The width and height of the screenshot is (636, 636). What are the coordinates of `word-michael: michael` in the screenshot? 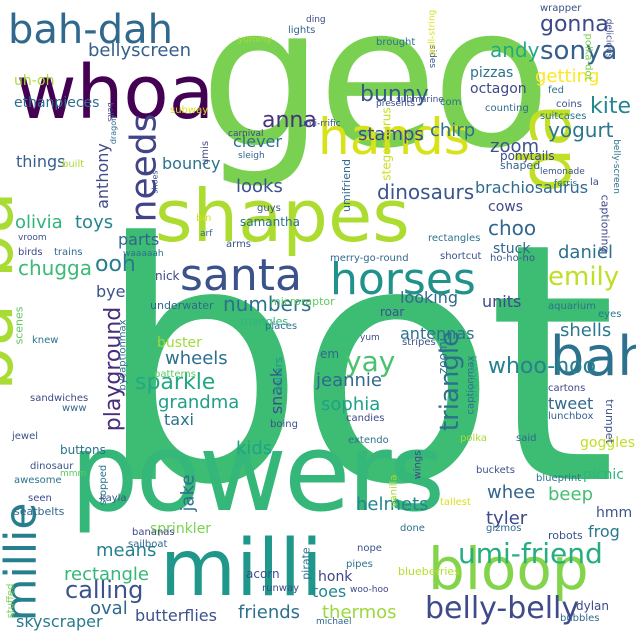 It's located at (334, 622).